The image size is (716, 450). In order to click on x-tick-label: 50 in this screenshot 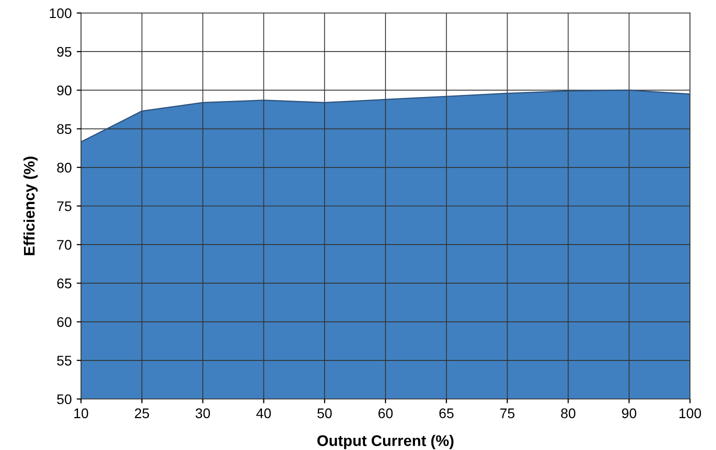, I will do `click(324, 413)`.